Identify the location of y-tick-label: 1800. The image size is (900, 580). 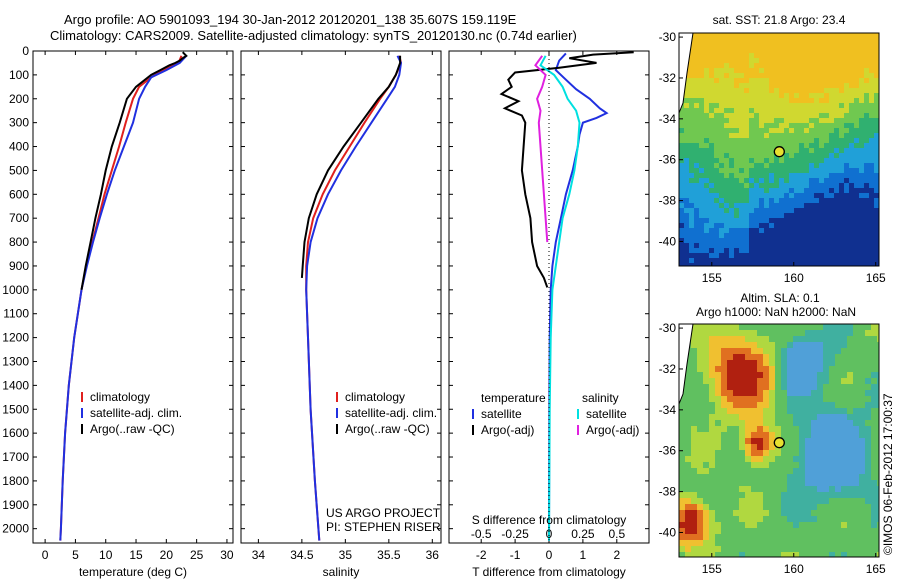
(15, 481).